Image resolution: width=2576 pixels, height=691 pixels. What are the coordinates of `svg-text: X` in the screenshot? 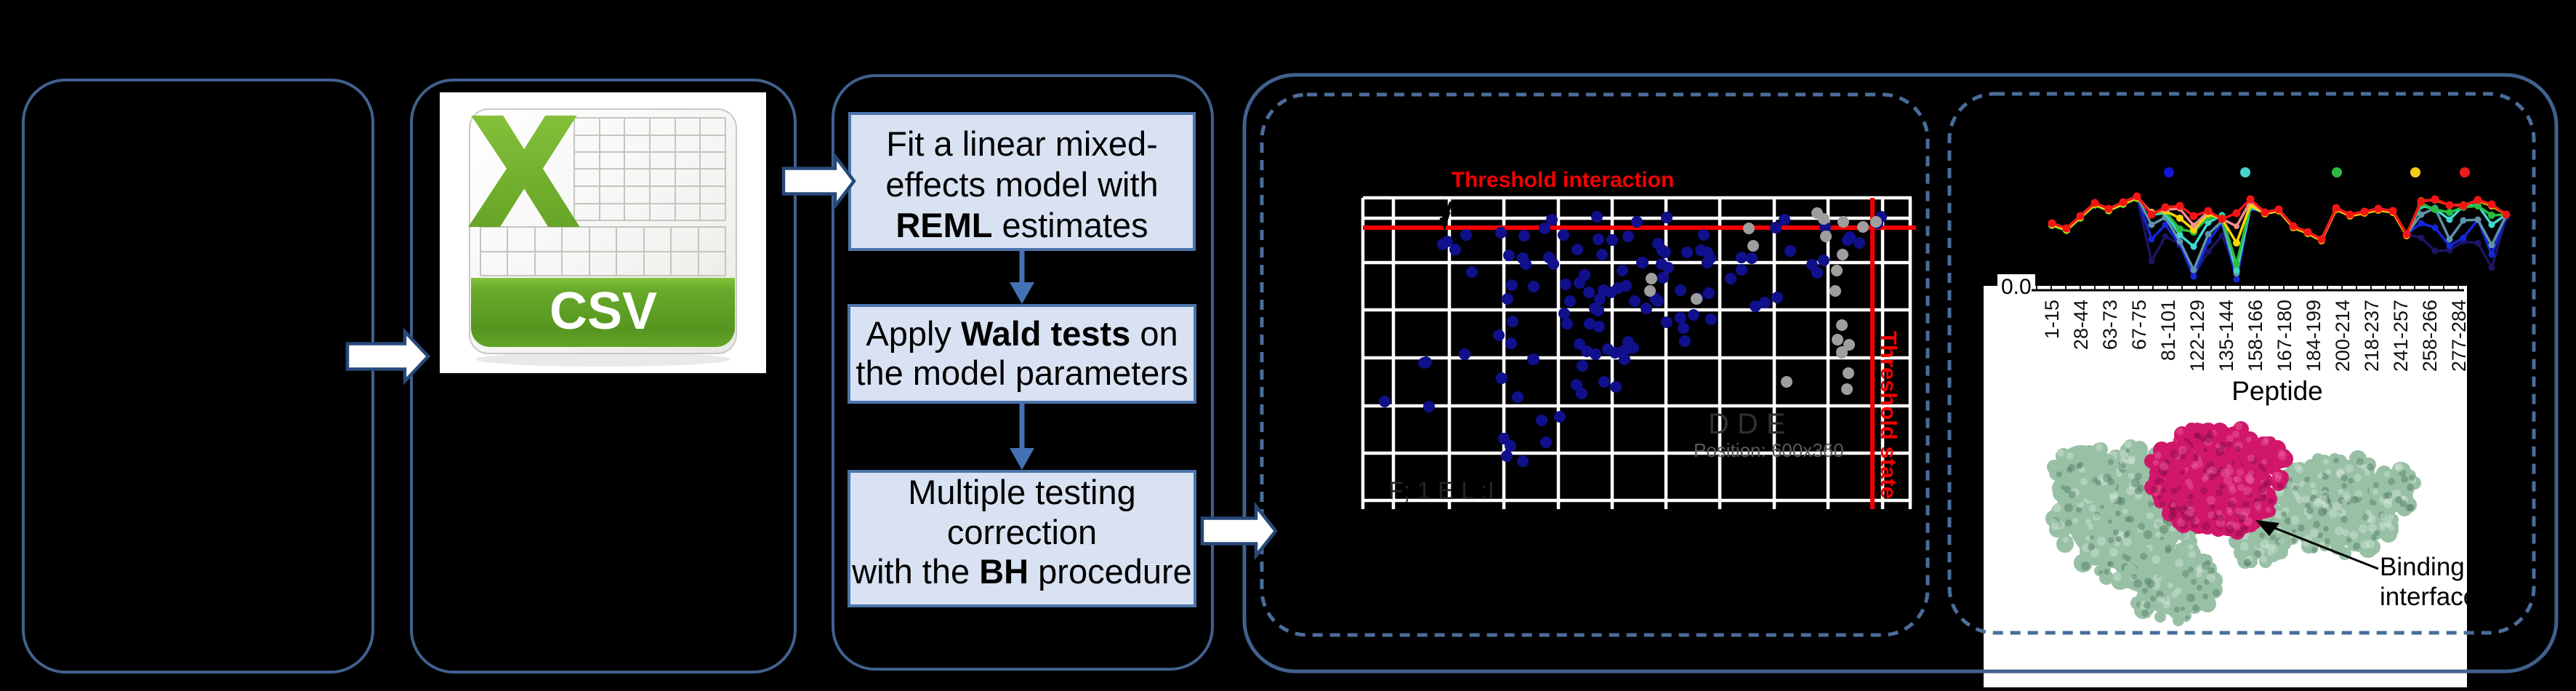 It's located at (524, 171).